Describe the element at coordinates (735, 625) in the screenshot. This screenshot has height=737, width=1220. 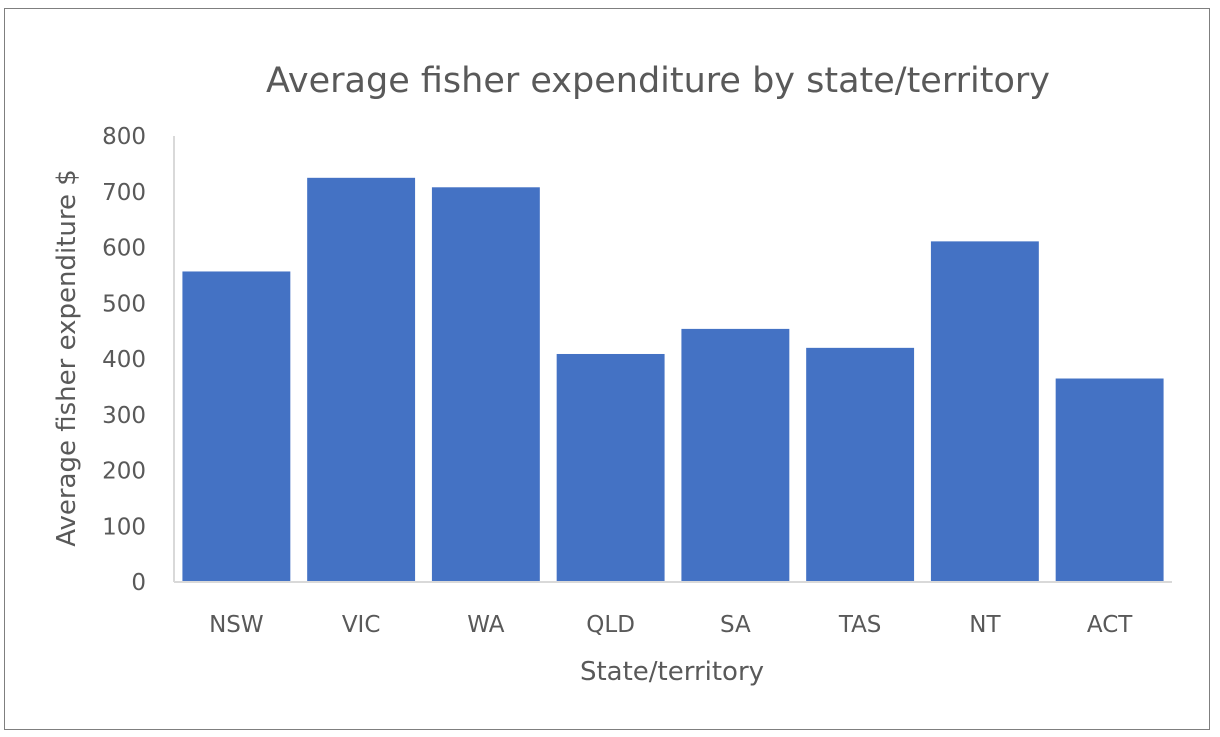
I see `x-tick-label-sa: SA` at that location.